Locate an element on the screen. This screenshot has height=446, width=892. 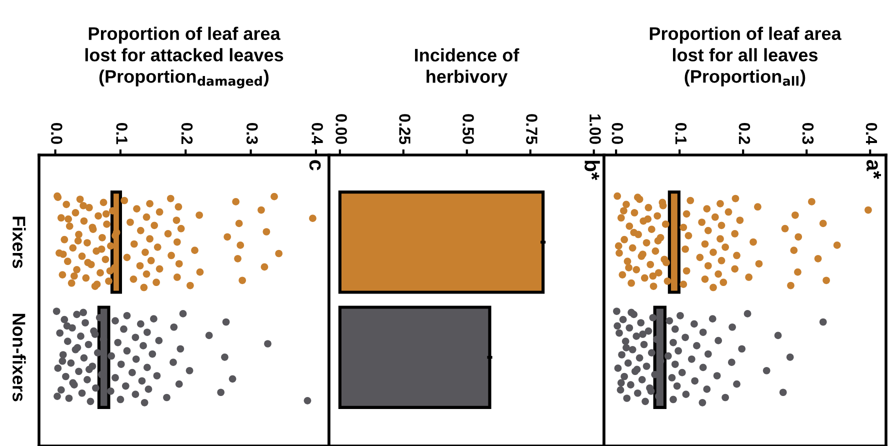
x-tick-label: 1.00 is located at coordinates (595, 129).